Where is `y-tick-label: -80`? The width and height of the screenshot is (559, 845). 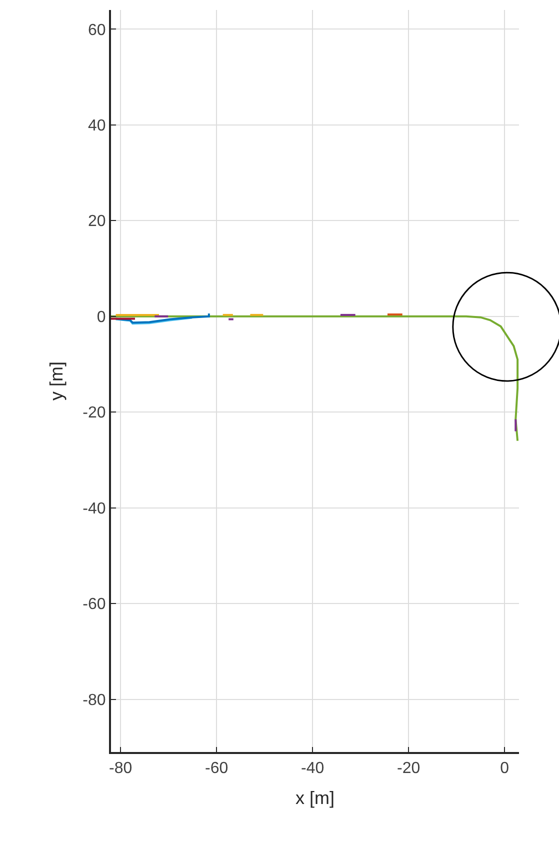
y-tick-label: -80 is located at coordinates (94, 700).